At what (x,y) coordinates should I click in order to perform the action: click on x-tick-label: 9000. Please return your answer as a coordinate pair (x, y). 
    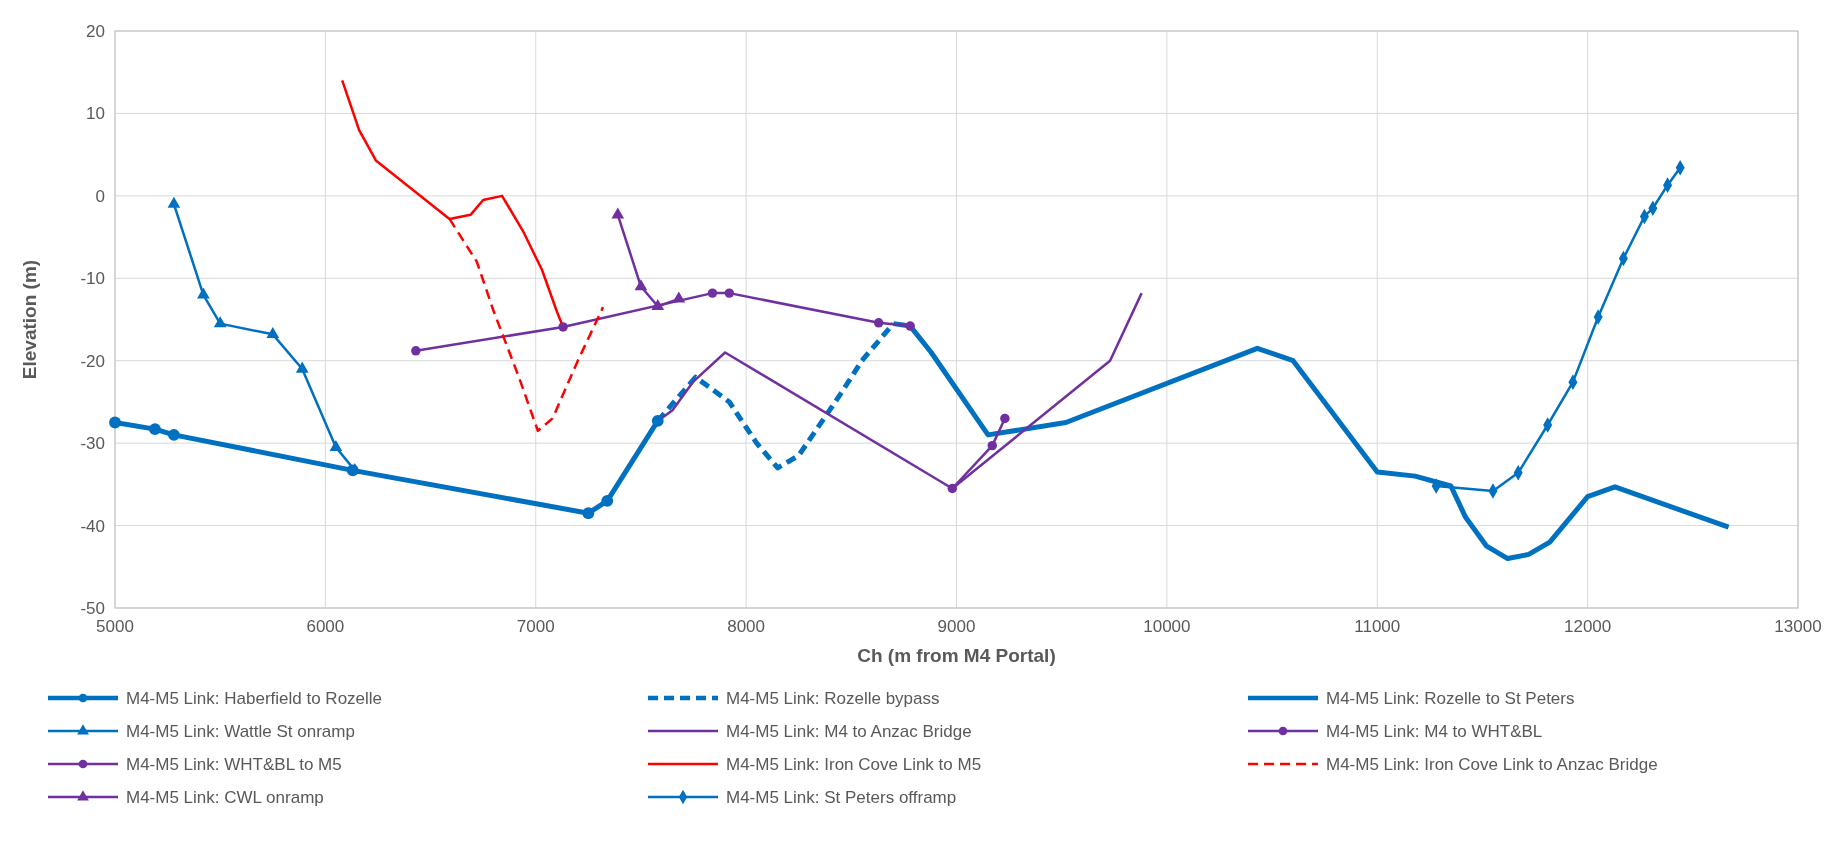
    Looking at the image, I should click on (956, 626).